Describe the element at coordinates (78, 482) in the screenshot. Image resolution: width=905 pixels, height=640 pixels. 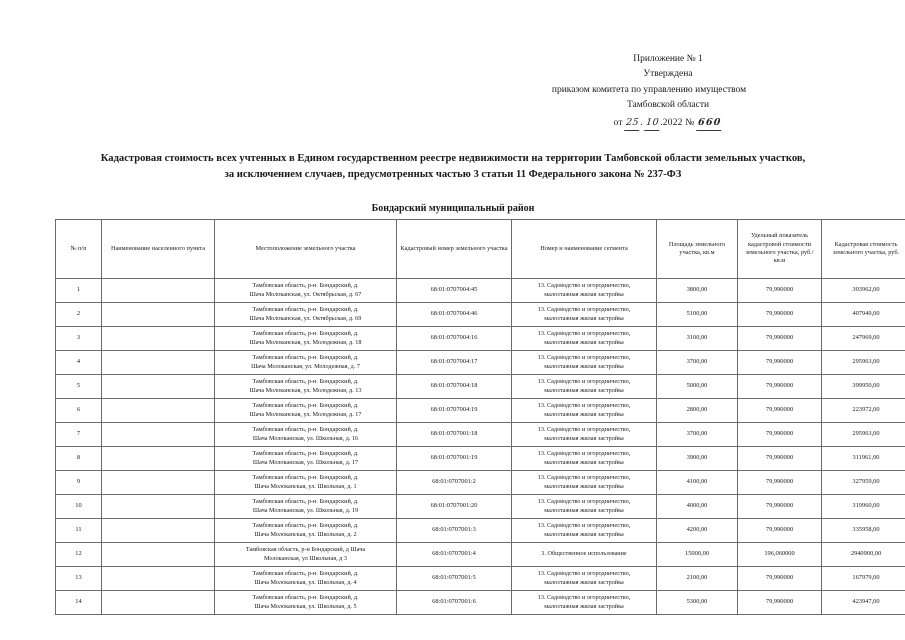
I see `cell-index: 9` at that location.